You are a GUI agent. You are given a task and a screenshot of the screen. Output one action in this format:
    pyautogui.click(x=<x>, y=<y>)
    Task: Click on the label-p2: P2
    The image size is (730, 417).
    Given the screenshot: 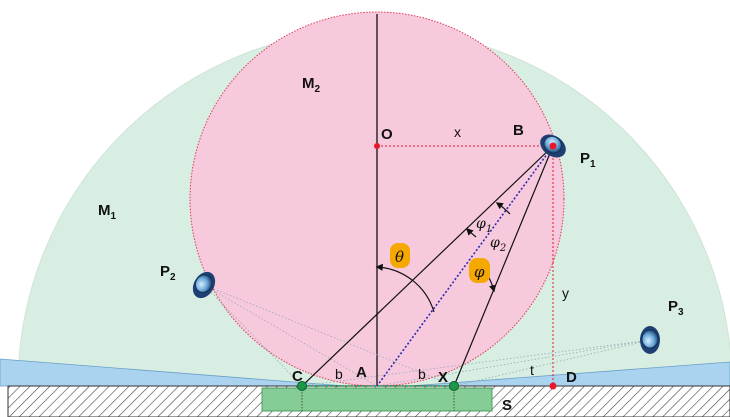 What is the action you would take?
    pyautogui.click(x=168, y=273)
    